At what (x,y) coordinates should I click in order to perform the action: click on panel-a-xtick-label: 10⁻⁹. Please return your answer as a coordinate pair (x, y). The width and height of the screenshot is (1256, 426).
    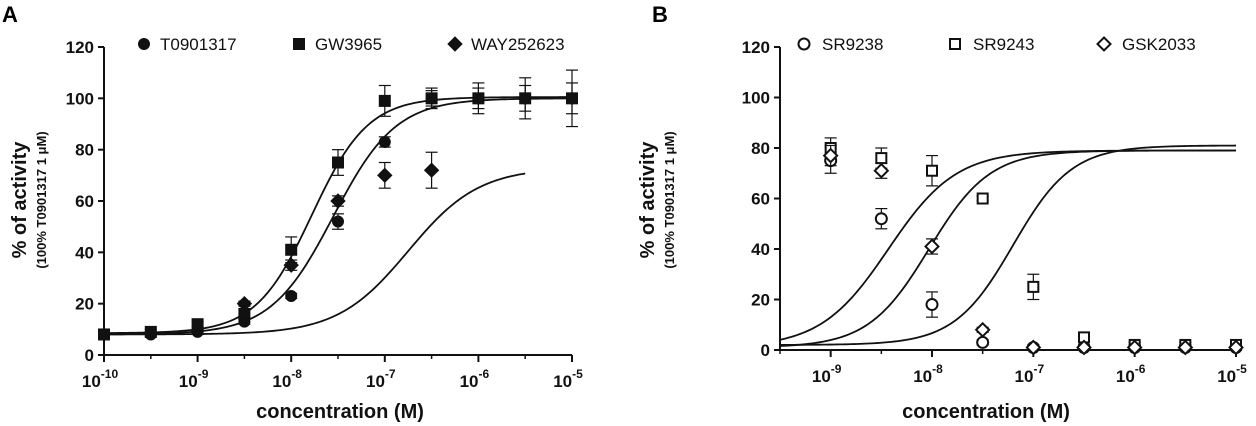
    Looking at the image, I should click on (194, 379).